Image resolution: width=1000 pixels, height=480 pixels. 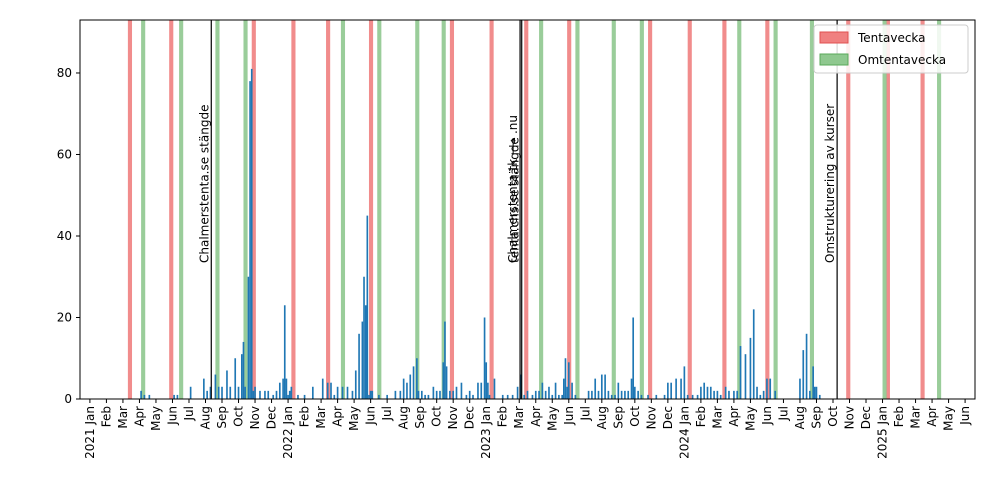 I want to click on x-tick-label: Nov, so click(x=850, y=417).